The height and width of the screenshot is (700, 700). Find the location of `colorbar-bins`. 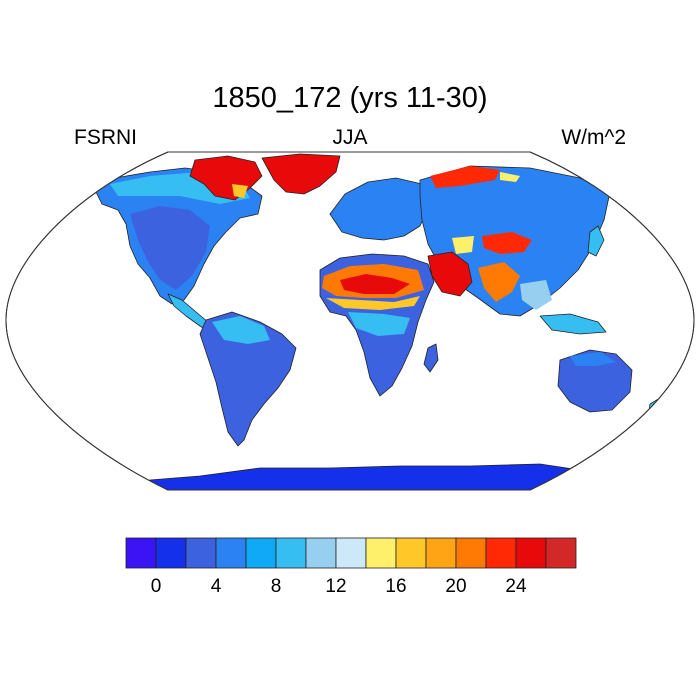

colorbar-bins is located at coordinates (351, 553).